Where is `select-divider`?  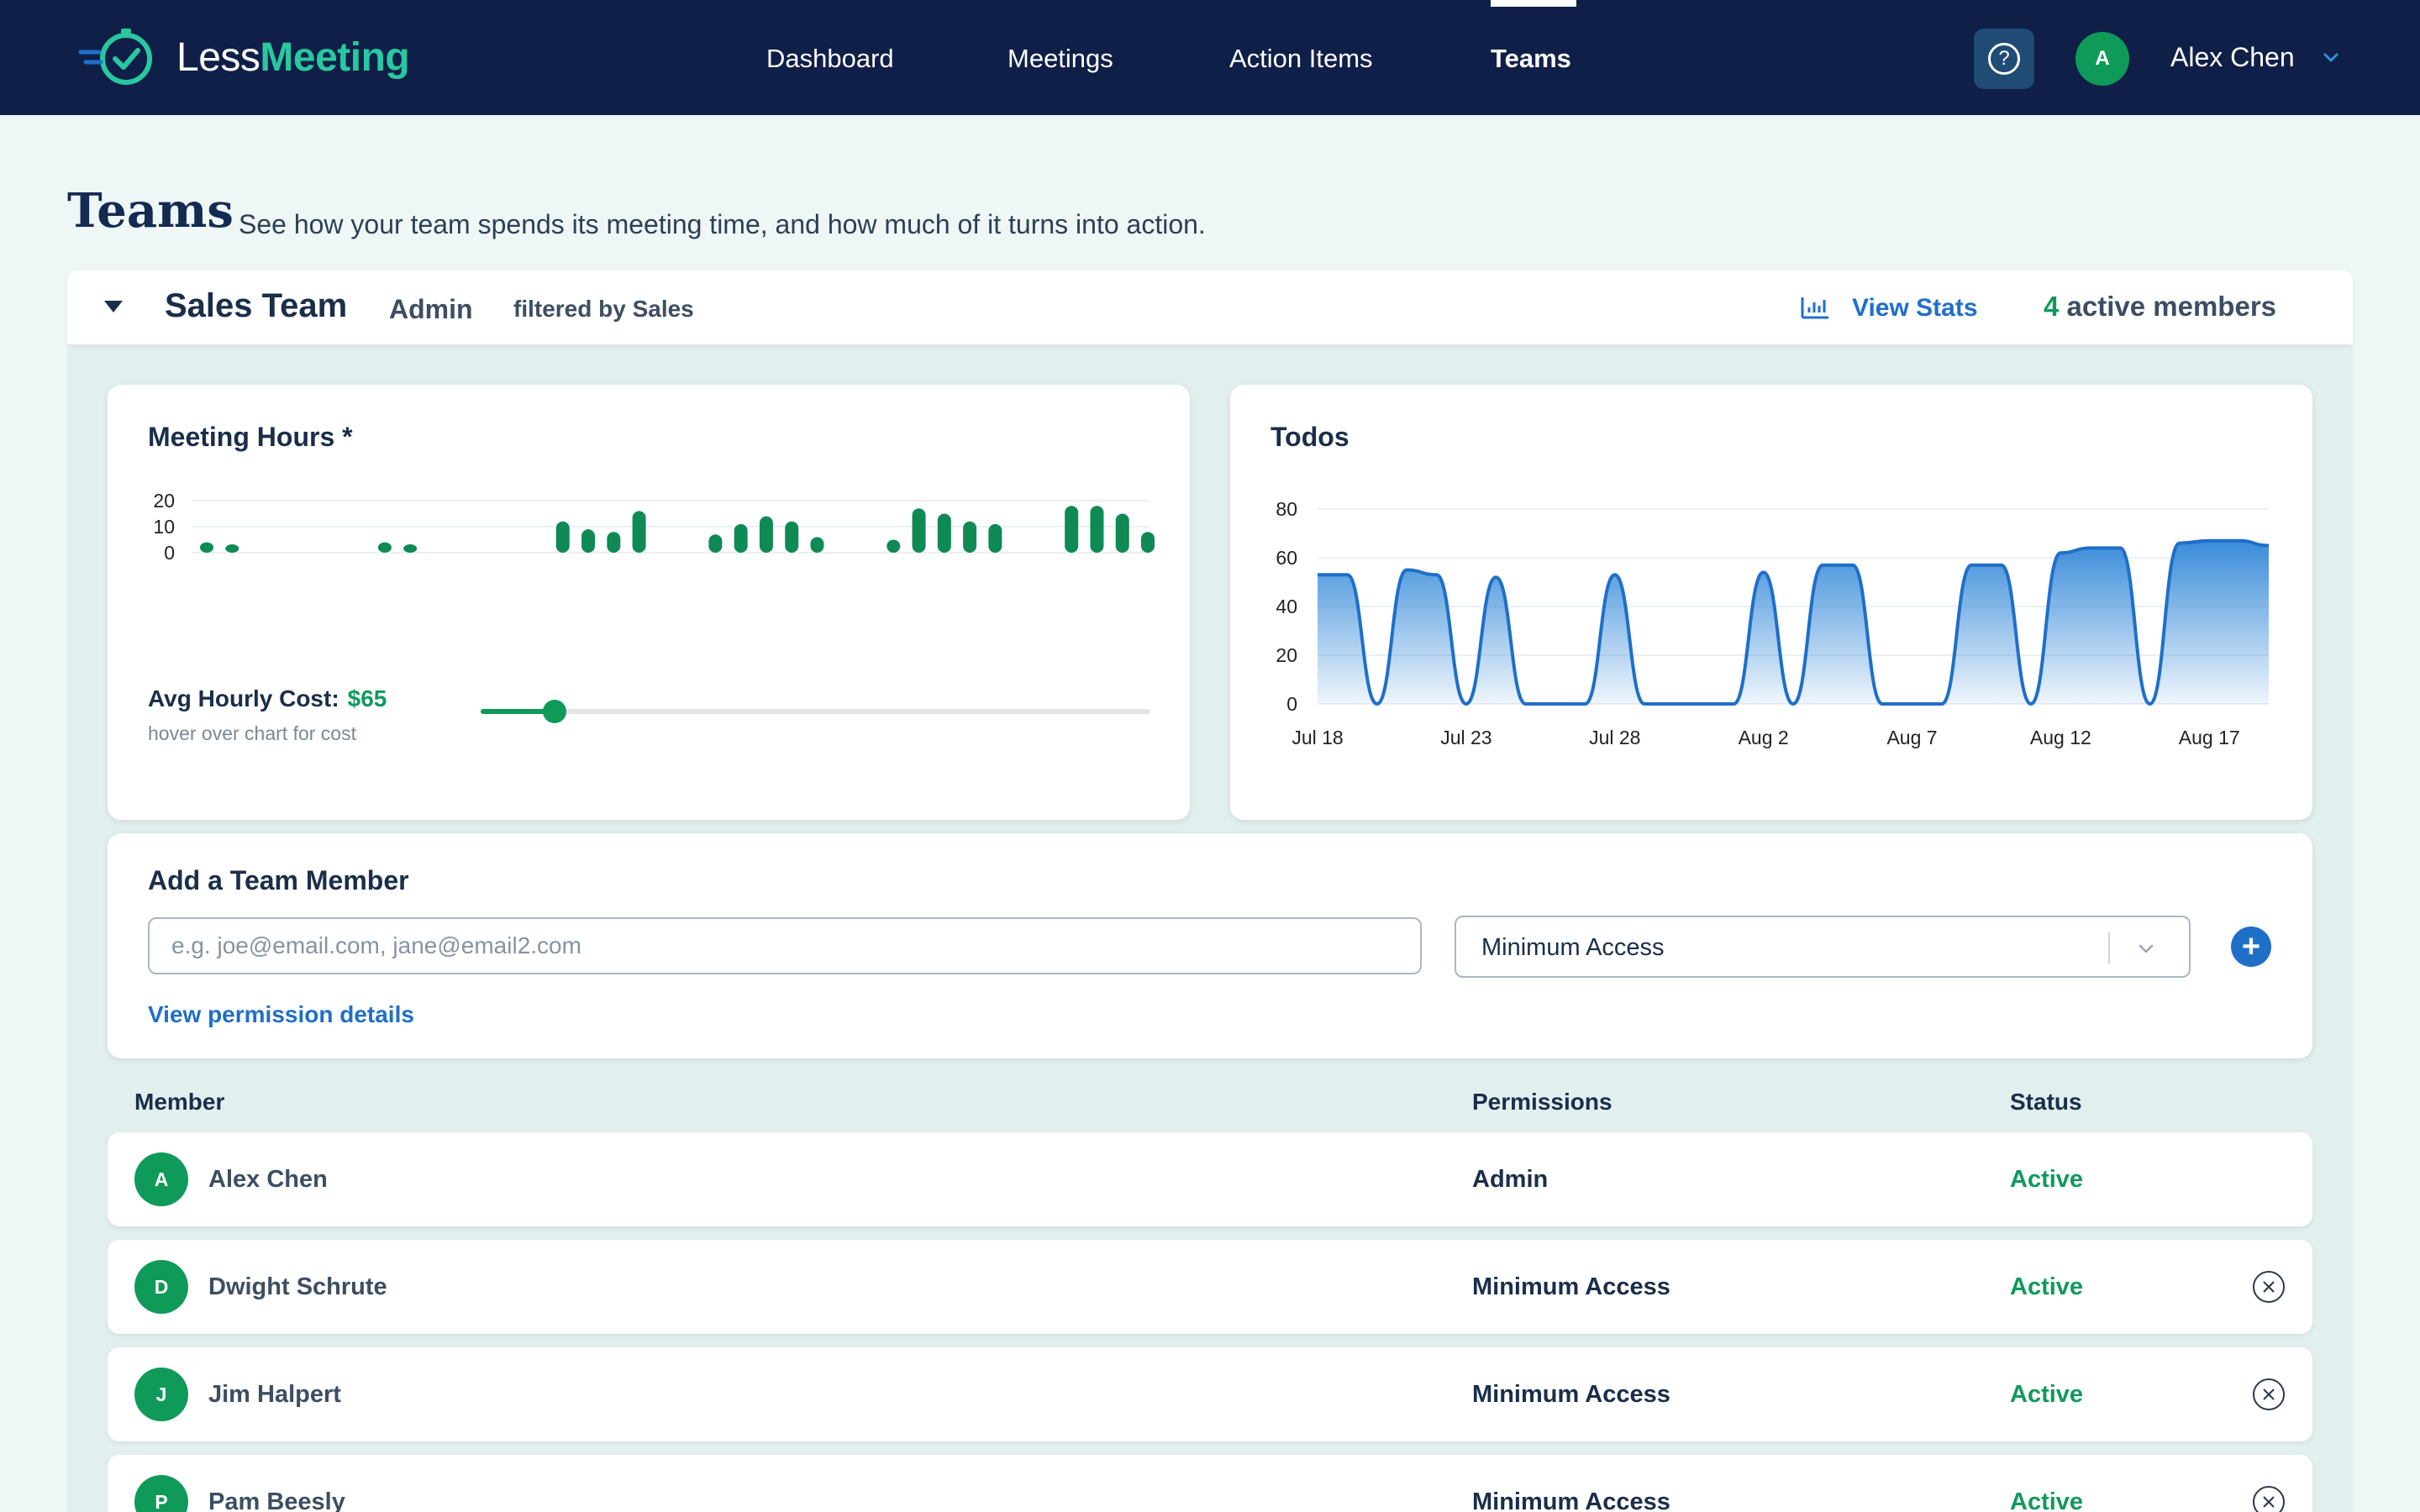 select-divider is located at coordinates (2109, 948).